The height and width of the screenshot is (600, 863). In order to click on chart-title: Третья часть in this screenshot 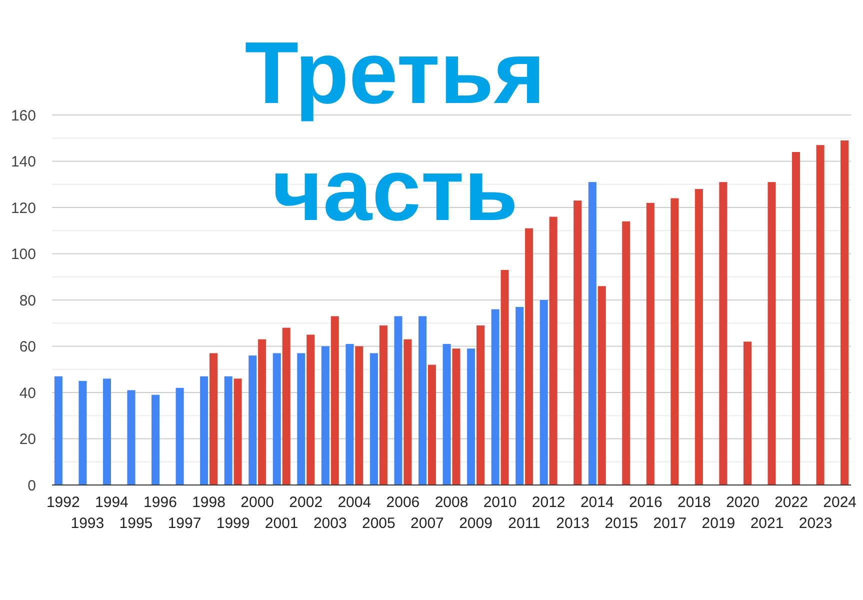, I will do `click(395, 131)`.